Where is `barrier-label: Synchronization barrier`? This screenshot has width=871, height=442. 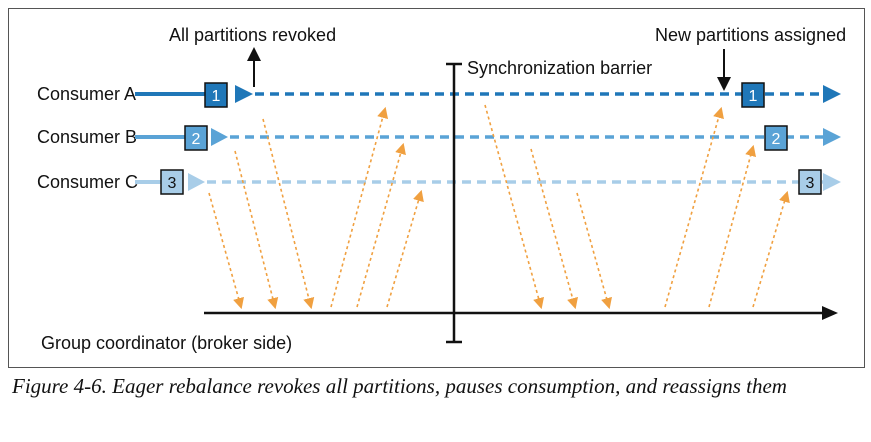
barrier-label: Synchronization barrier is located at coordinates (559, 68).